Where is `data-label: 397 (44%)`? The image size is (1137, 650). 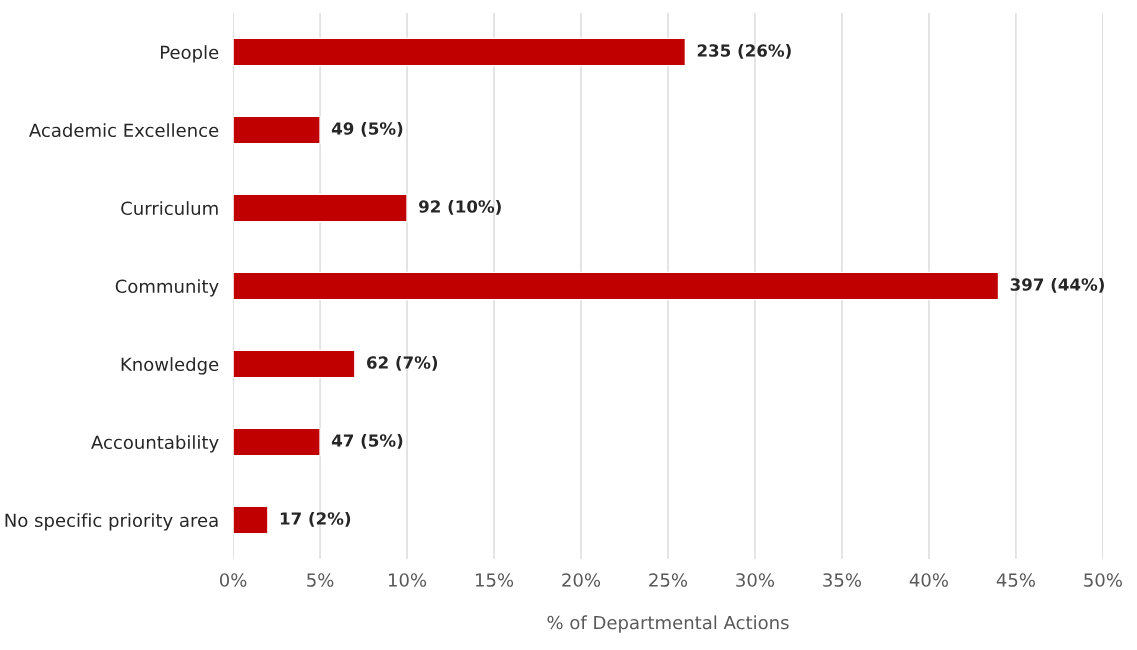 data-label: 397 (44%) is located at coordinates (1057, 285).